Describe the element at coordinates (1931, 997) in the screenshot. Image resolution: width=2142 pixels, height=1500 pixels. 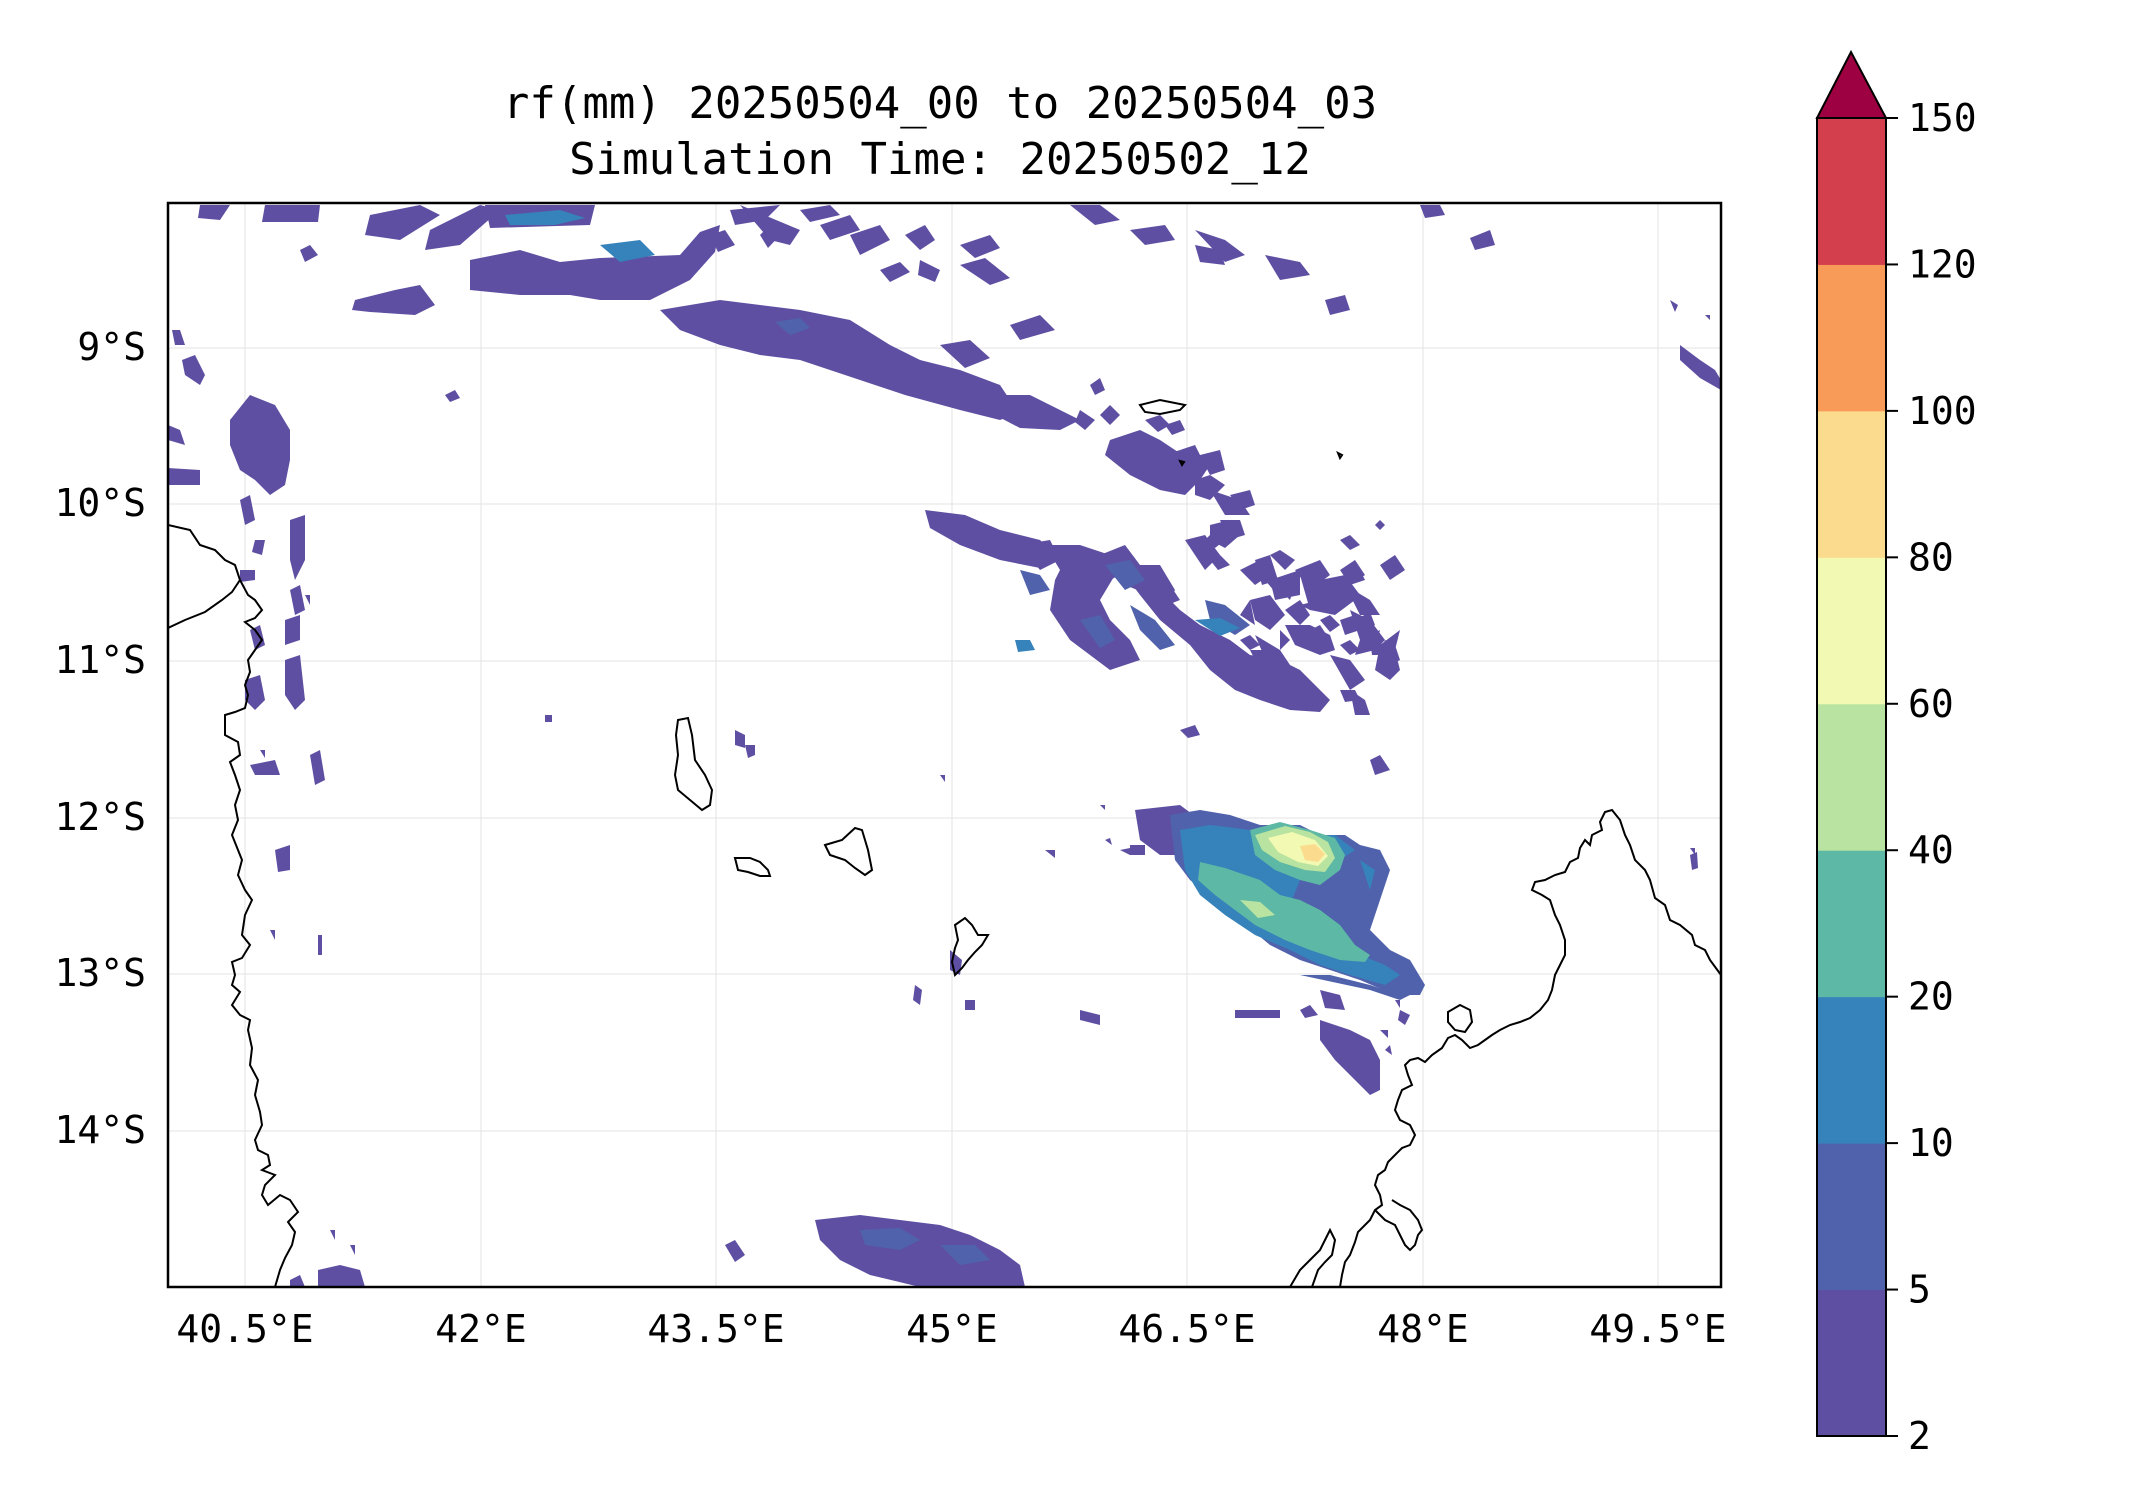
I see `colorbar-tick-label: 20` at that location.